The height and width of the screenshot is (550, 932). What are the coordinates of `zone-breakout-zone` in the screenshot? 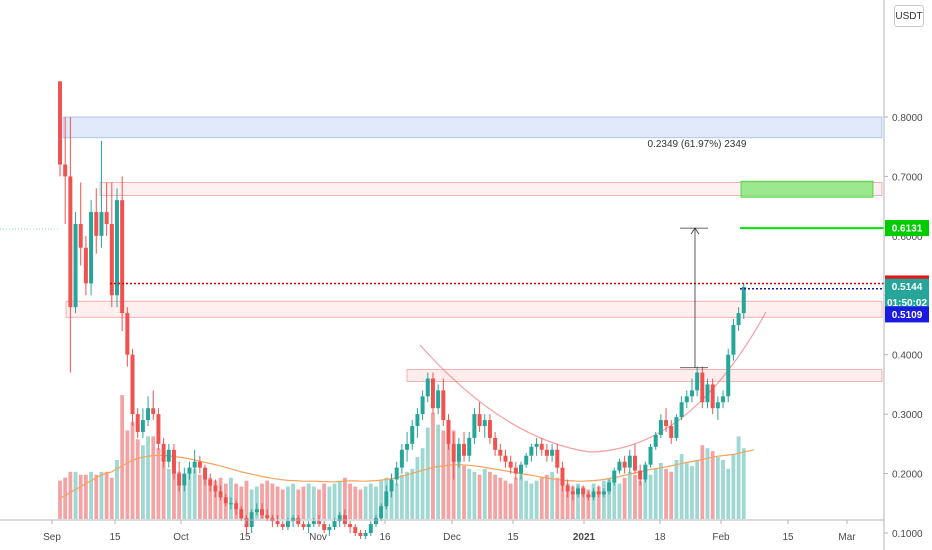 It's located at (474, 309).